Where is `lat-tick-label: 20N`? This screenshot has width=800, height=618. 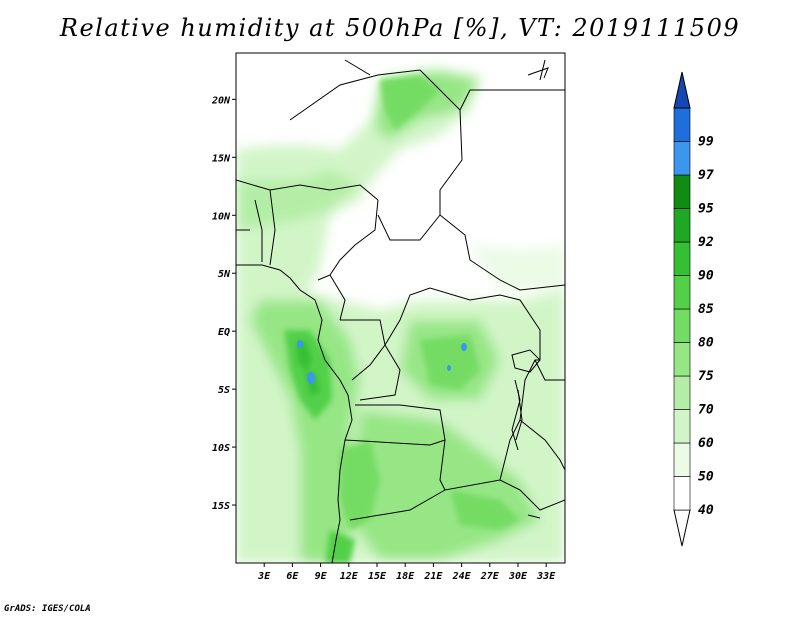
lat-tick-label: 20N is located at coordinates (221, 100).